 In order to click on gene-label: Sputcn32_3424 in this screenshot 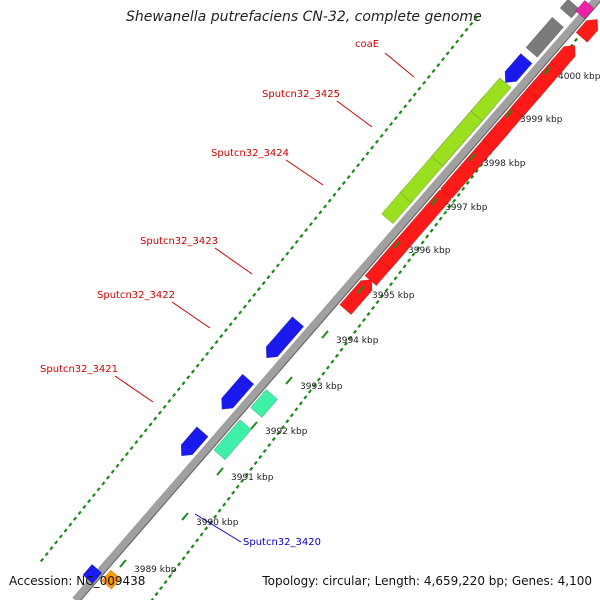, I will do `click(250, 153)`.